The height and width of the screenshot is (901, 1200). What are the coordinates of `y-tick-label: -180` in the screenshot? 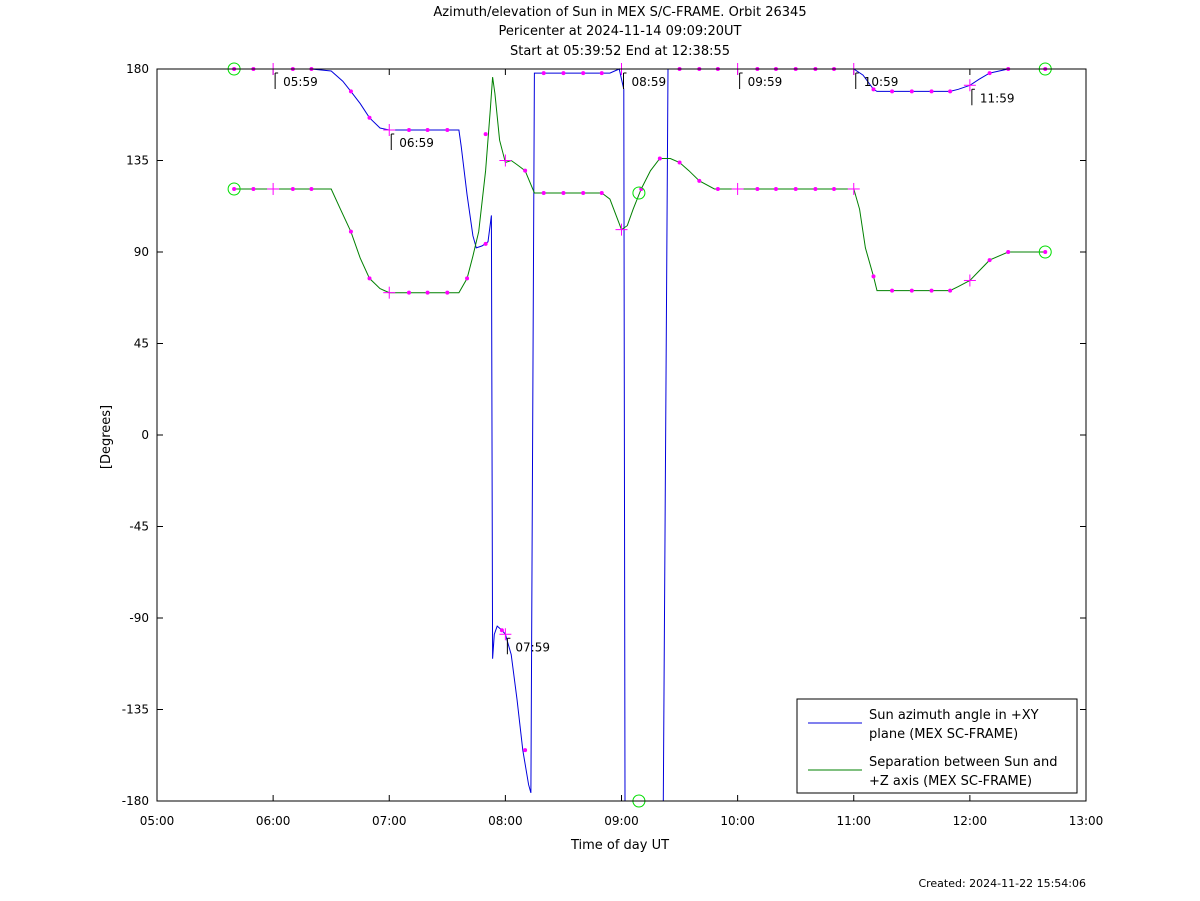 It's located at (135, 801).